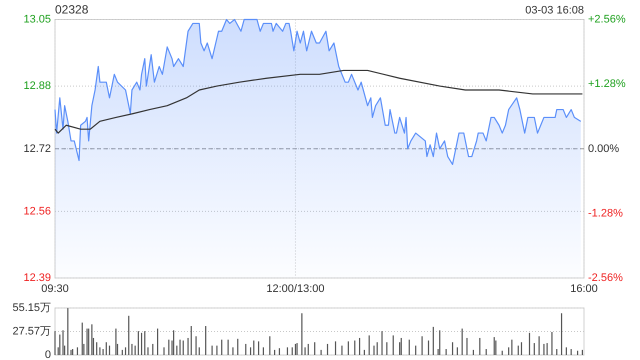  What do you see at coordinates (47, 354) in the screenshot?
I see `y-tick-label: 0` at bounding box center [47, 354].